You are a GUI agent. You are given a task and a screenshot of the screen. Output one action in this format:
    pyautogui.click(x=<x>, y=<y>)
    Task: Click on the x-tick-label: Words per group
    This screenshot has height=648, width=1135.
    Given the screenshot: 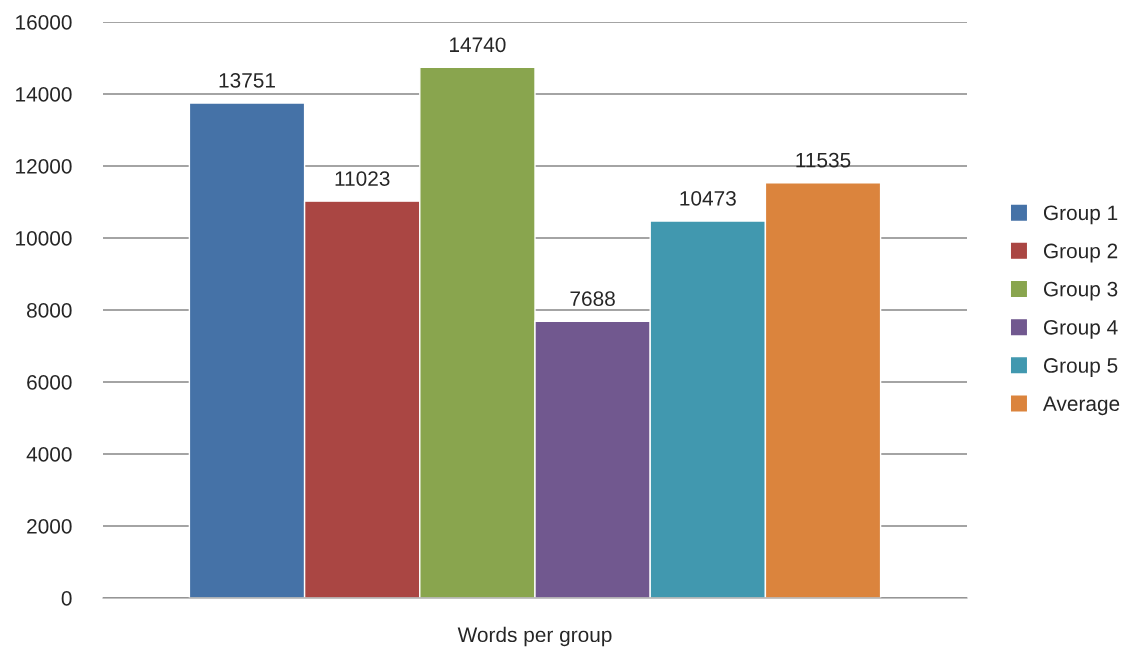 What is the action you would take?
    pyautogui.click(x=534, y=636)
    